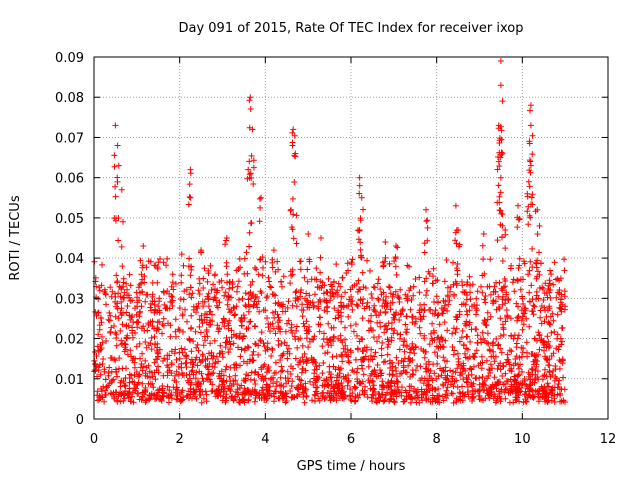  Describe the element at coordinates (69, 340) in the screenshot. I see `y-tick-label: 0.02` at that location.